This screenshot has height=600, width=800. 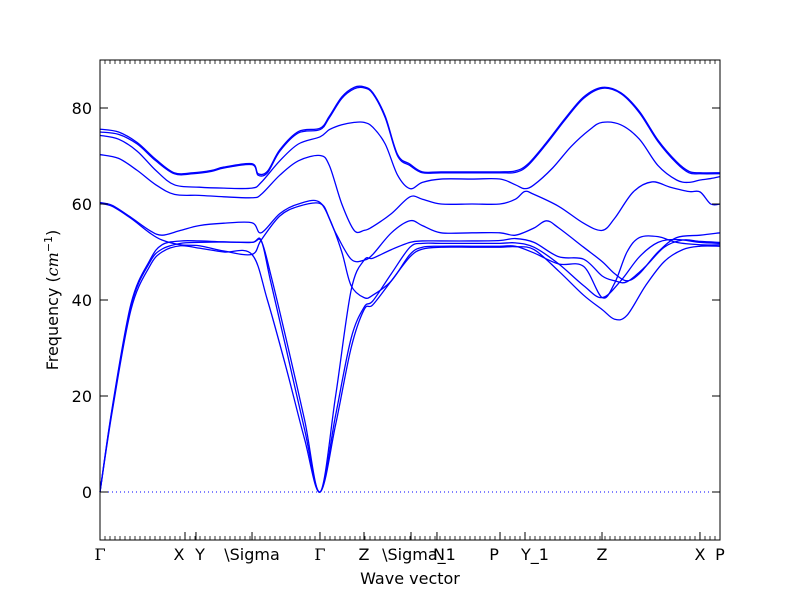 What do you see at coordinates (48, 244) in the screenshot?
I see `y-axis-label-exponent: −1` at bounding box center [48, 244].